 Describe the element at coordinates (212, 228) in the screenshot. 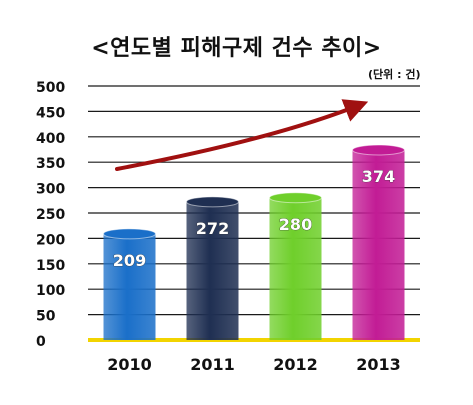

I see `data-label: 272` at that location.